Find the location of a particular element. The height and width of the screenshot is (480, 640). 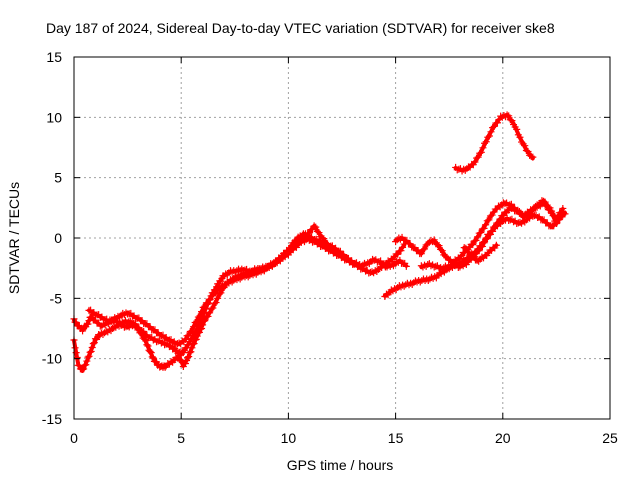

y-tick-label: -10 is located at coordinates (52, 359).